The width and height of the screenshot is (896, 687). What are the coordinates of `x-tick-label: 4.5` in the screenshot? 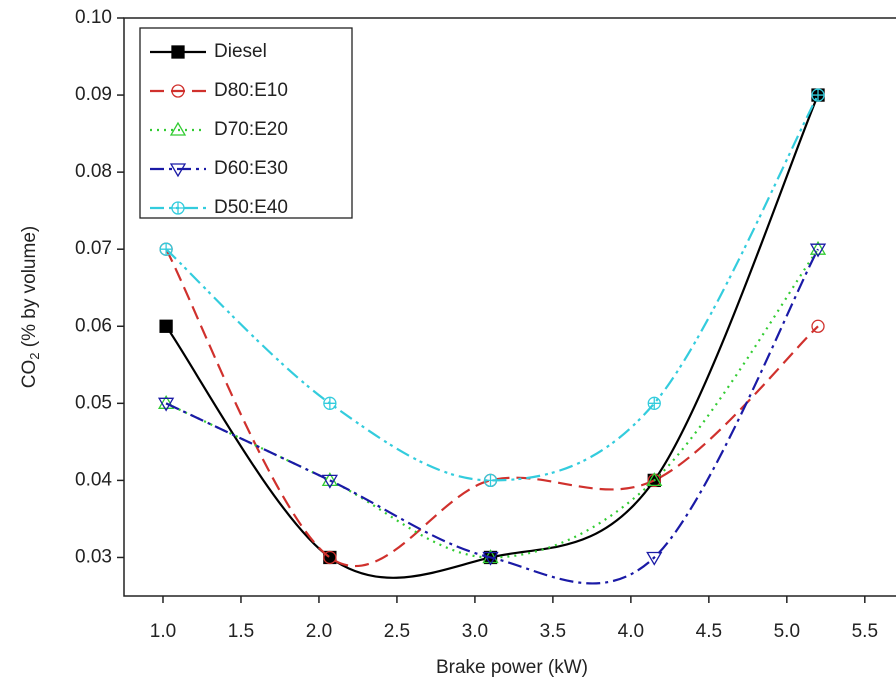 It's located at (709, 631).